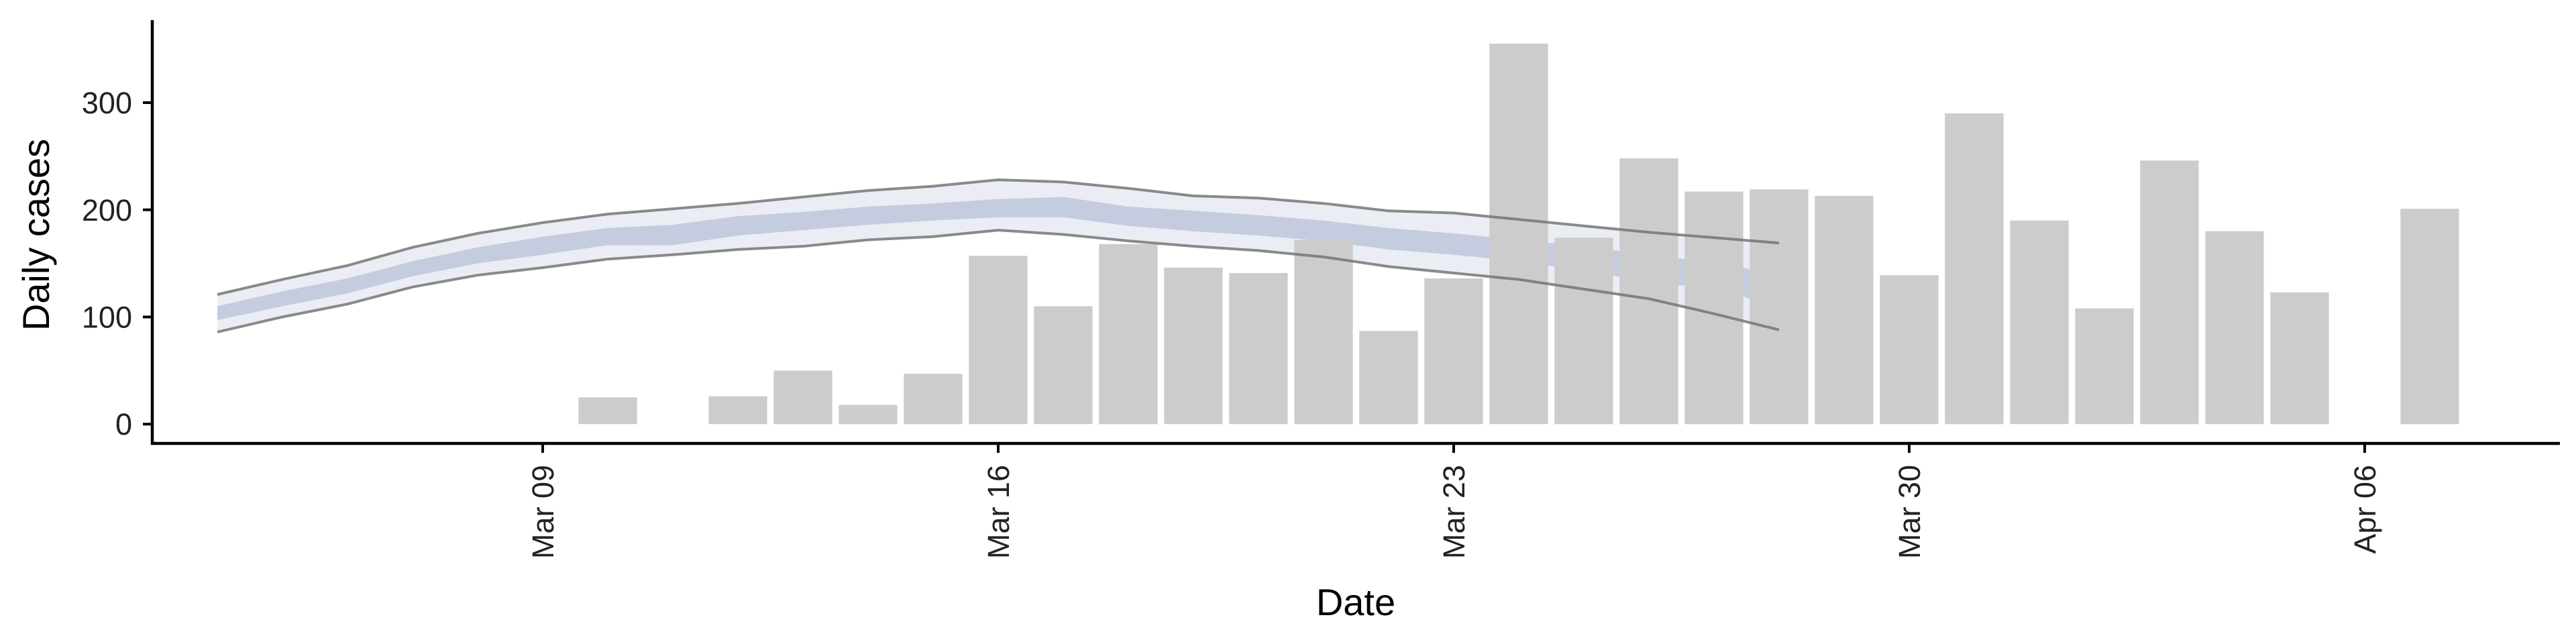 The width and height of the screenshot is (2576, 644). Describe the element at coordinates (1909, 512) in the screenshot. I see `x-tick-label: Mar 30` at that location.